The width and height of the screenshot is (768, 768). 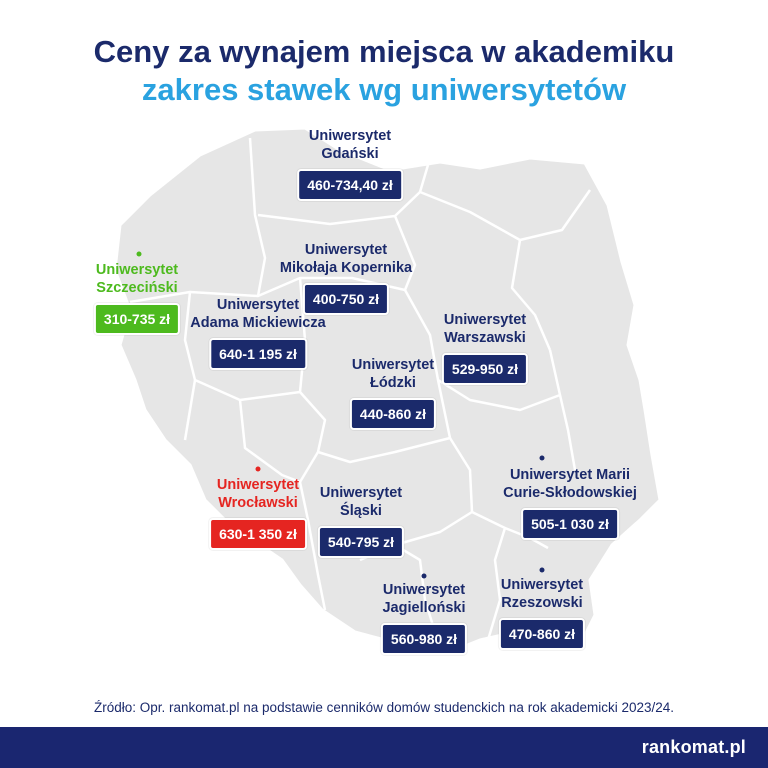 I want to click on title-line-1: Ceny za wynajem miejsca w akademiku, so click(x=384, y=51).